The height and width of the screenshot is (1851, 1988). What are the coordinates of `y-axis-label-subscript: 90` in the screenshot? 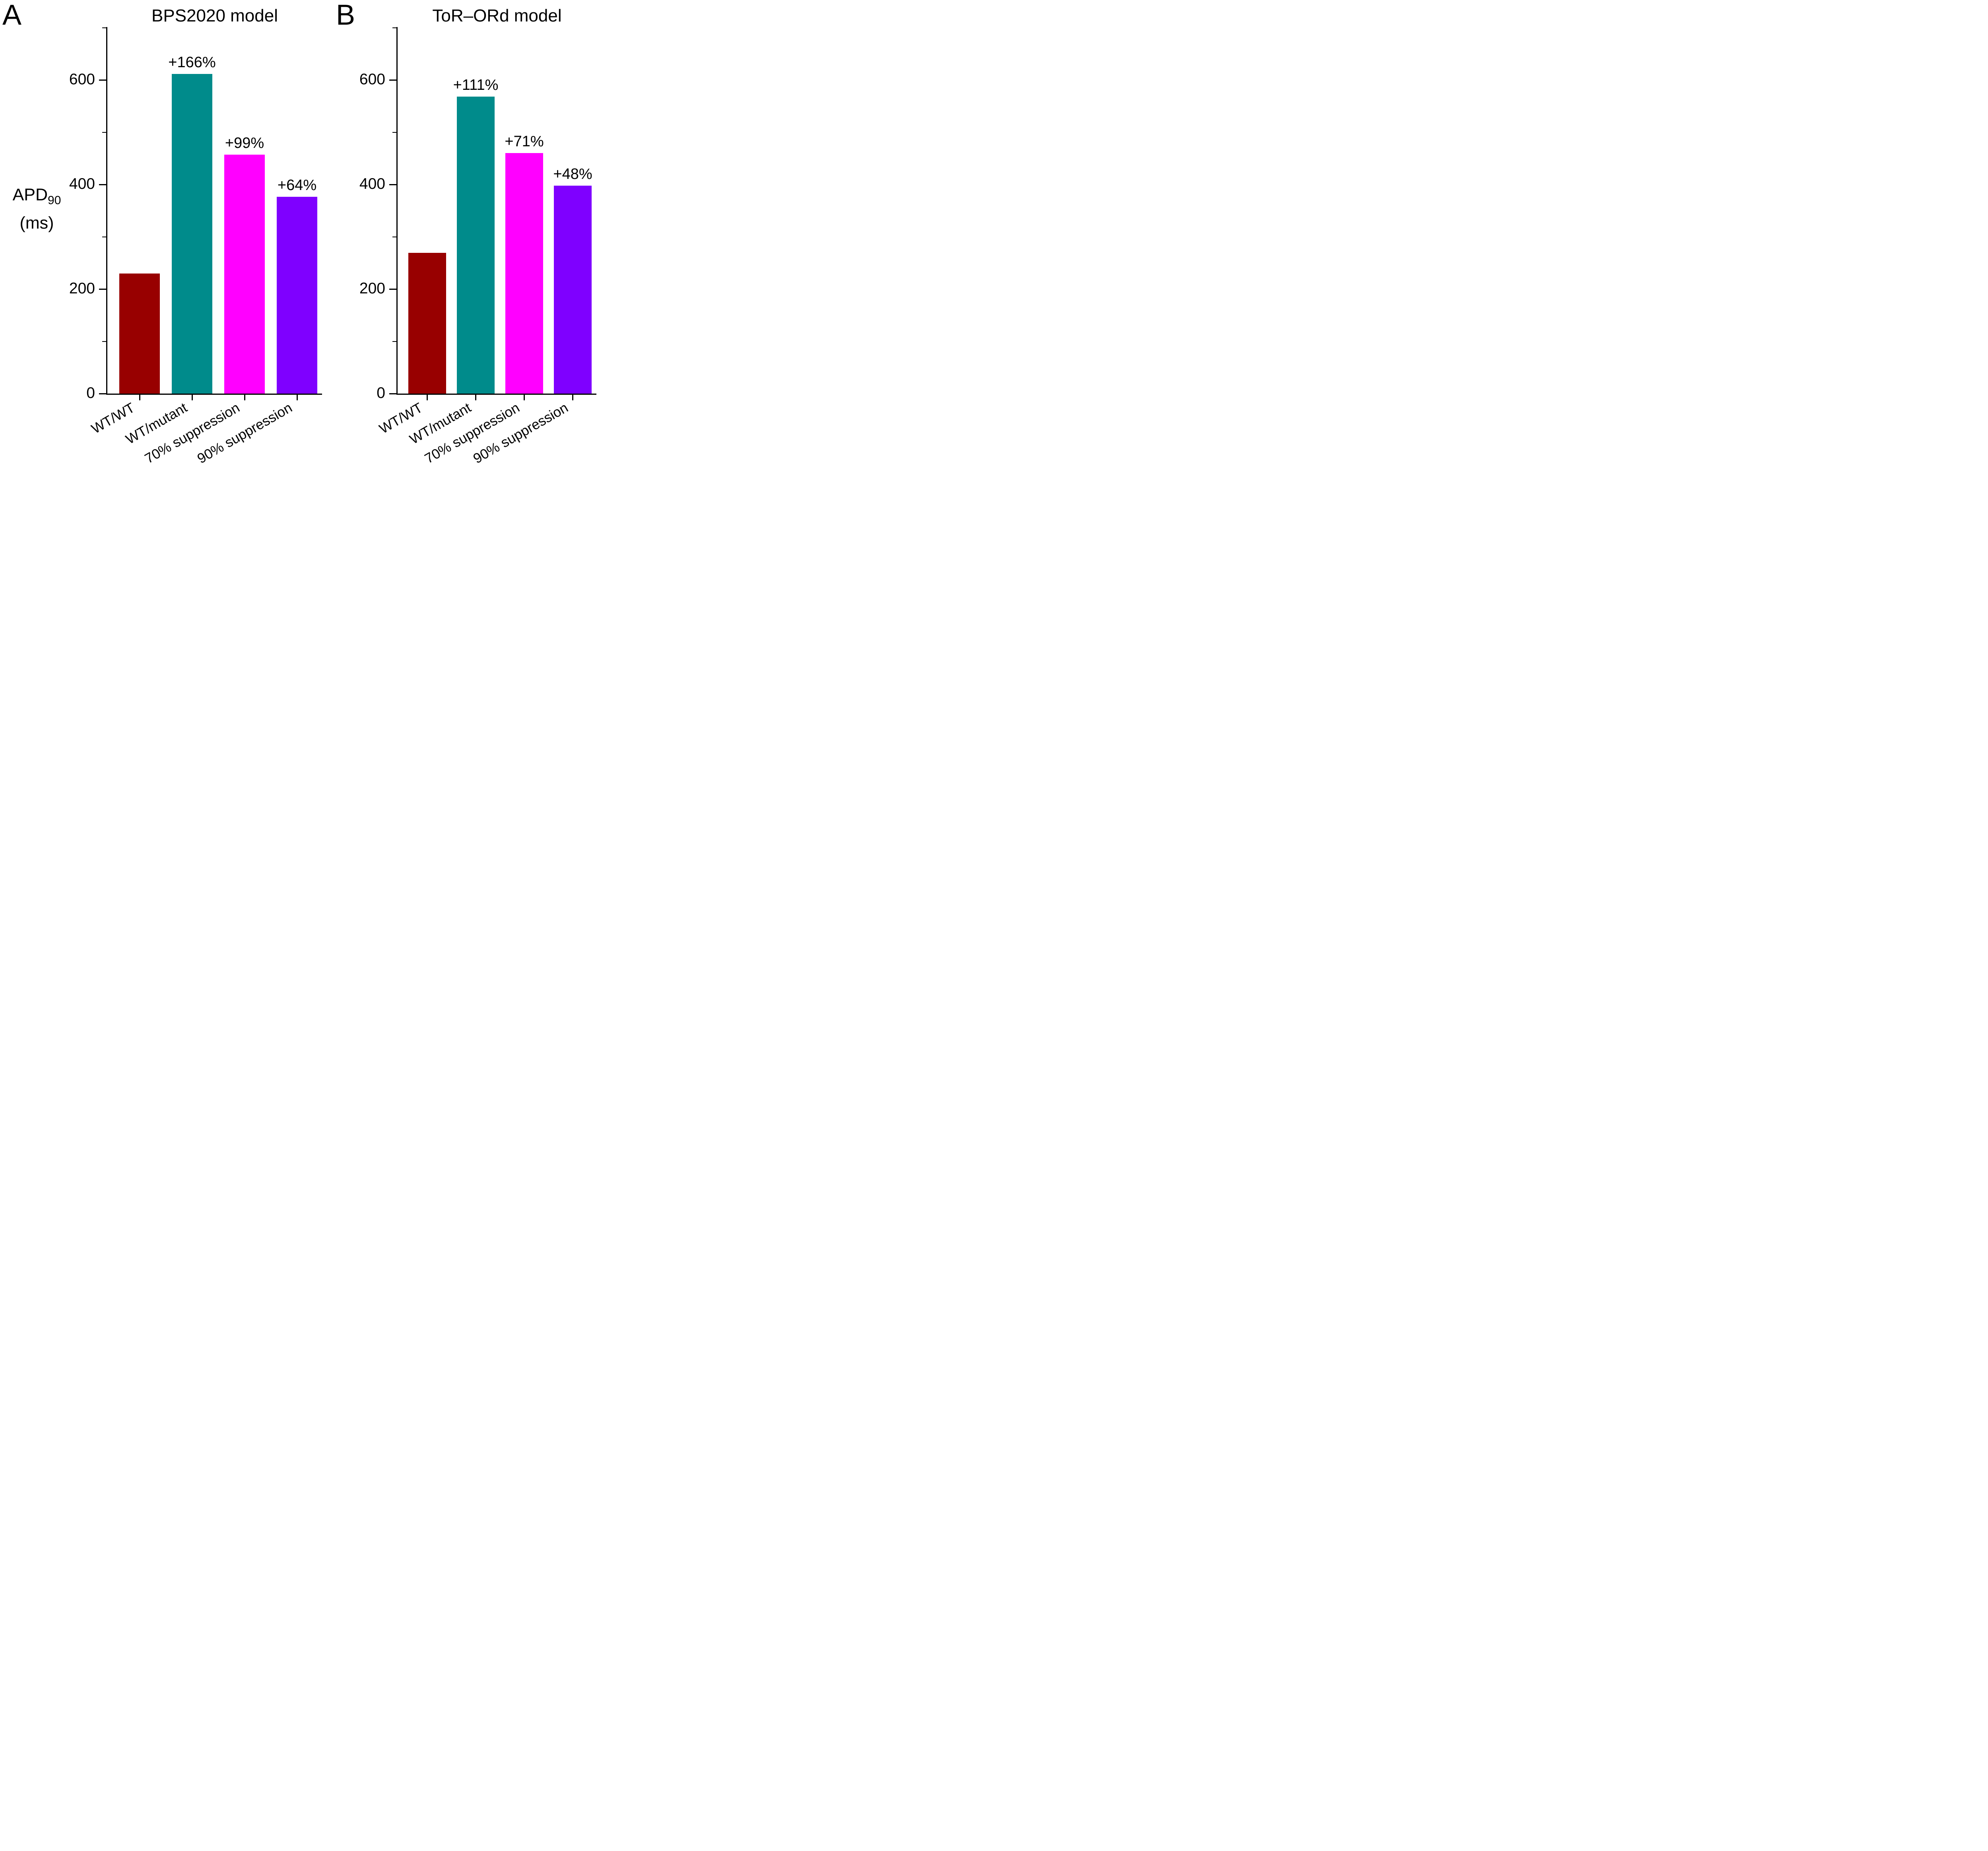 It's located at (54, 200).